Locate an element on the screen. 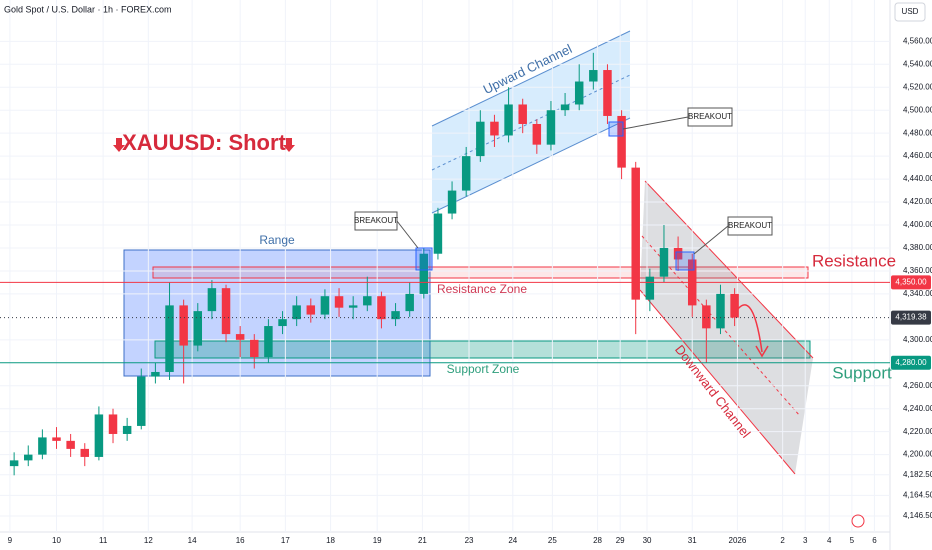 Image resolution: width=932 pixels, height=550 pixels. level-label: Resistance is located at coordinates (854, 260).